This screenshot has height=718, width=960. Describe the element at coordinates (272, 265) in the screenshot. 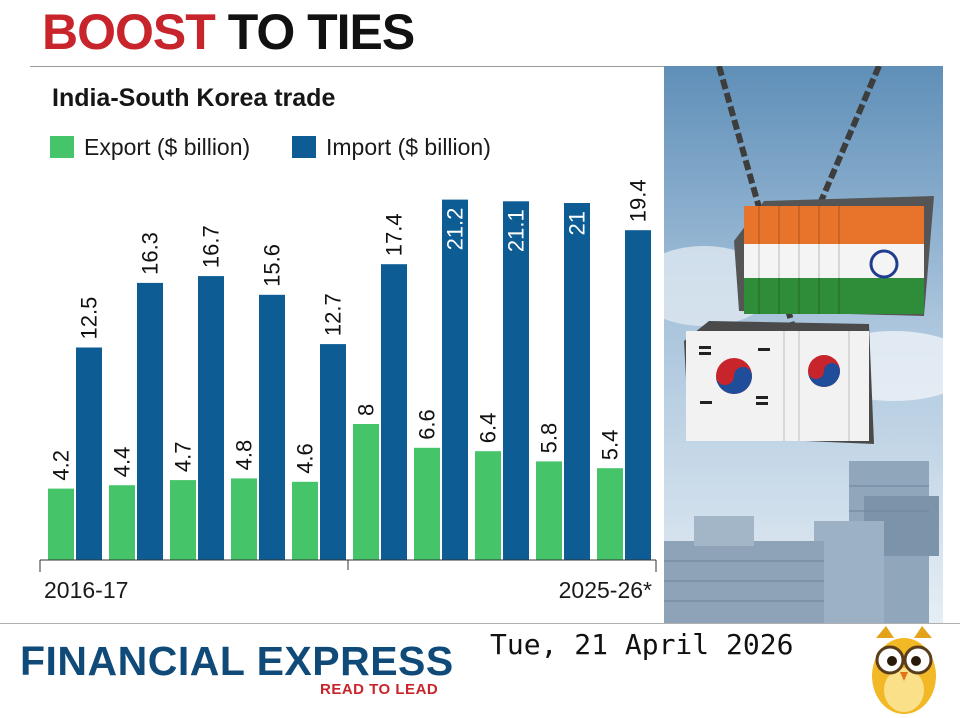

I see `import-value-label-2019-20: 15.6` at that location.